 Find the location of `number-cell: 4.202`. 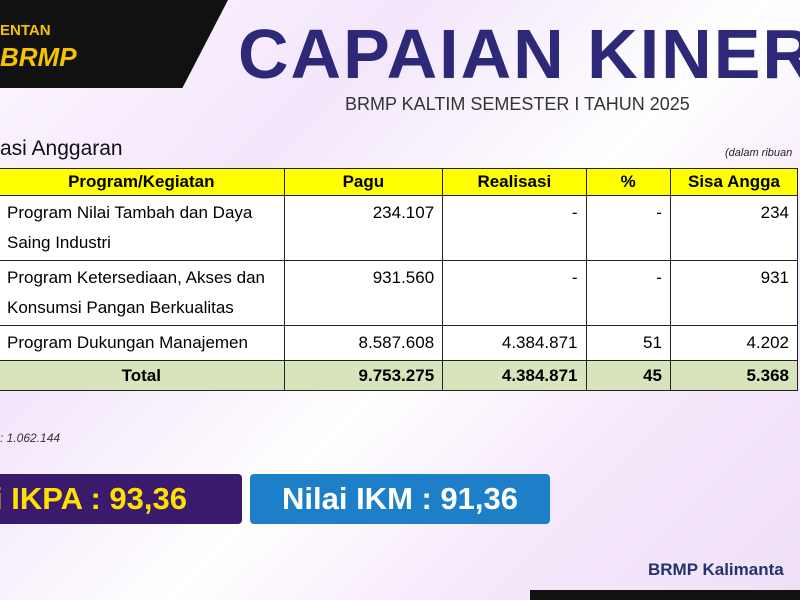

number-cell: 4.202 is located at coordinates (734, 343).